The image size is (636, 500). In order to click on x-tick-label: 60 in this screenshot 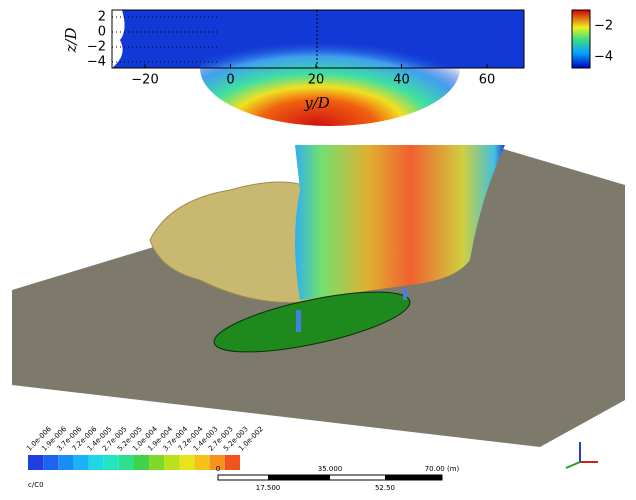, I will do `click(487, 80)`.